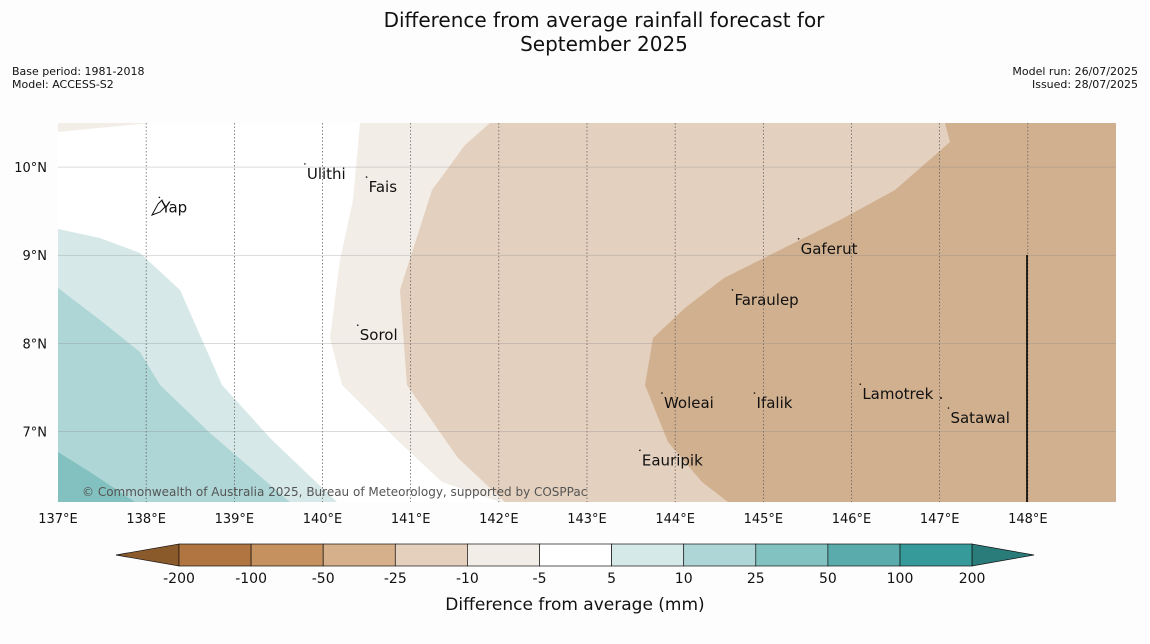 Image resolution: width=1150 pixels, height=644 pixels. Describe the element at coordinates (1028, 519) in the screenshot. I see `longitude-tick-label: 148°E` at that location.